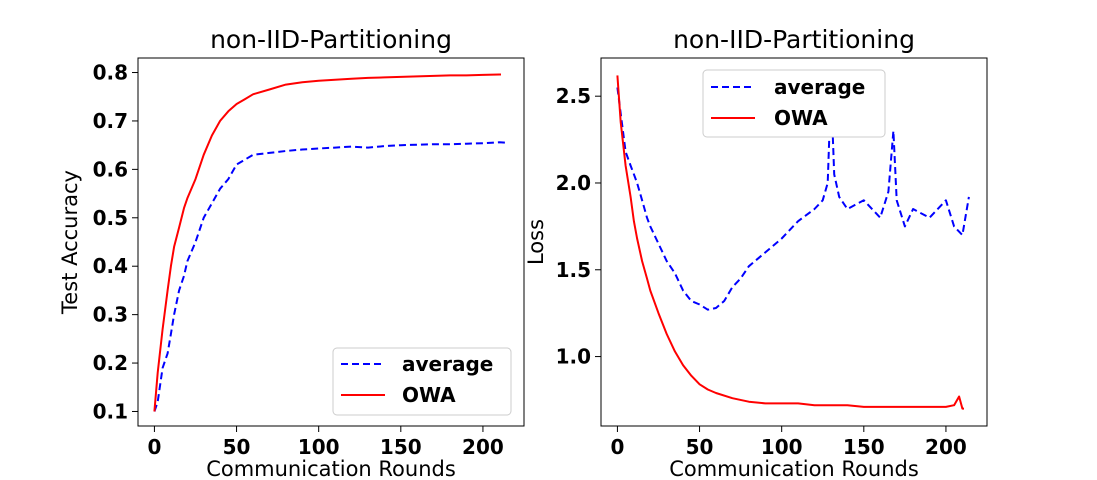 This screenshot has width=1097, height=480. What do you see at coordinates (422, 381) in the screenshot?
I see `accuracy-legend: average OWA` at bounding box center [422, 381].